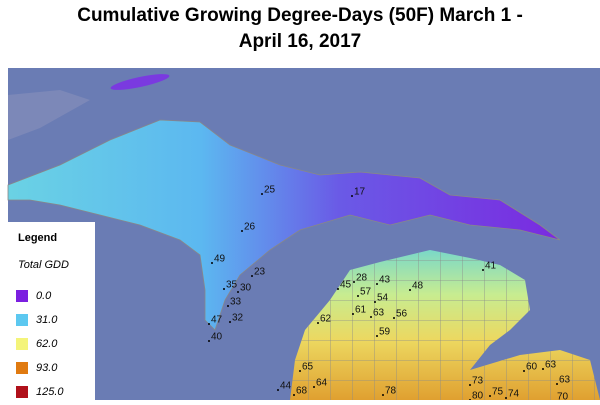  Describe the element at coordinates (514, 394) in the screenshot. I see `station-label: 74` at that location.